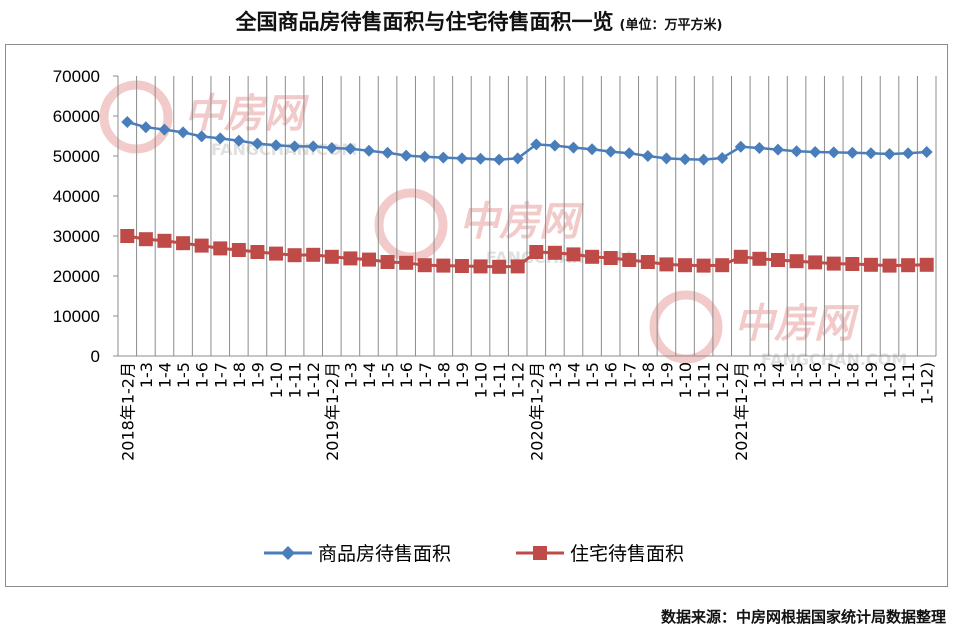  What do you see at coordinates (555, 375) in the screenshot?
I see `x-tick-label: 1-3` at bounding box center [555, 375].